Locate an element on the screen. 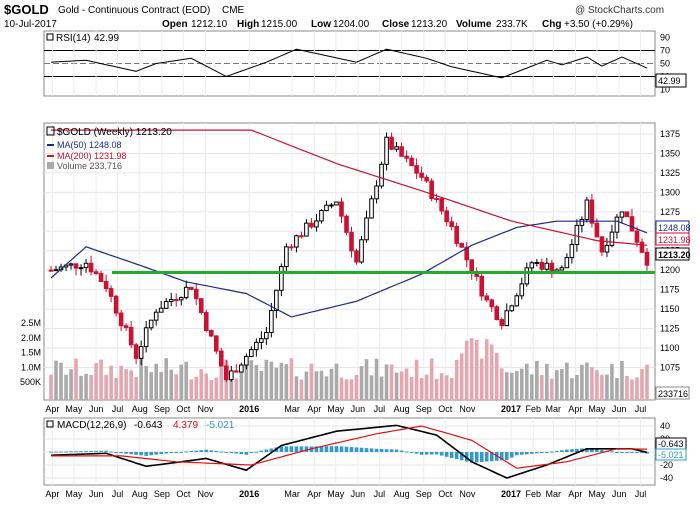 This screenshot has width=700, height=530. symbol: $GOLD is located at coordinates (26, 9).